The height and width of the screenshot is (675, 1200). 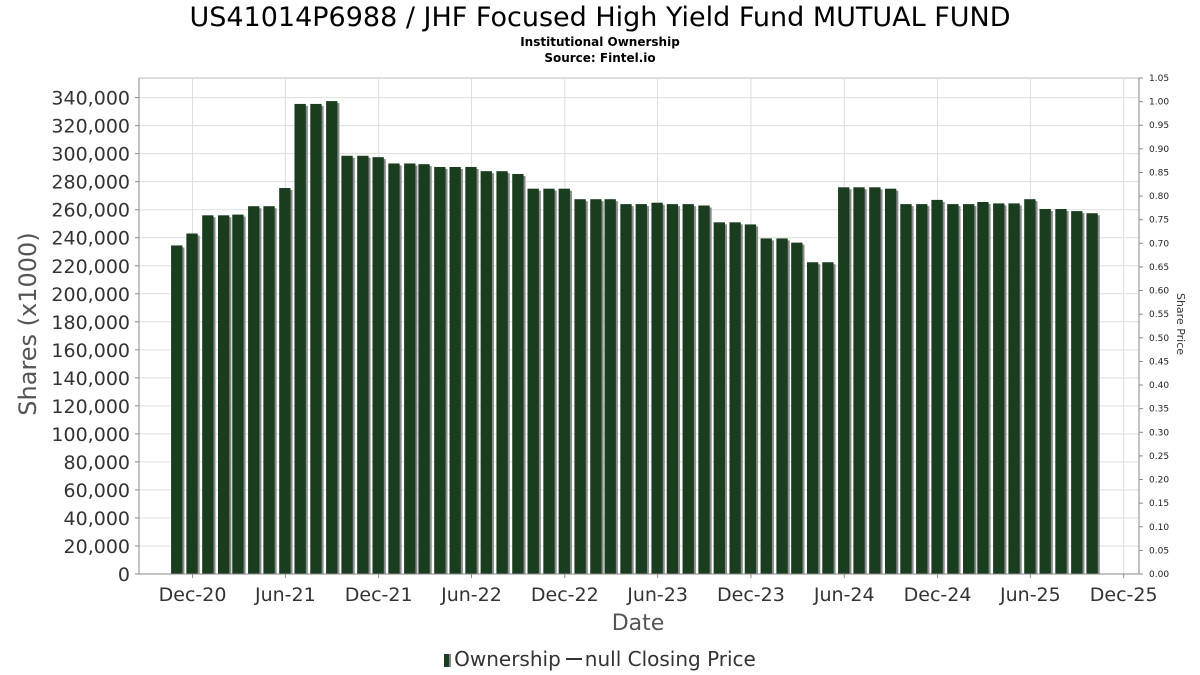 I want to click on y2-tick-label: 0.00, so click(x=1159, y=575).